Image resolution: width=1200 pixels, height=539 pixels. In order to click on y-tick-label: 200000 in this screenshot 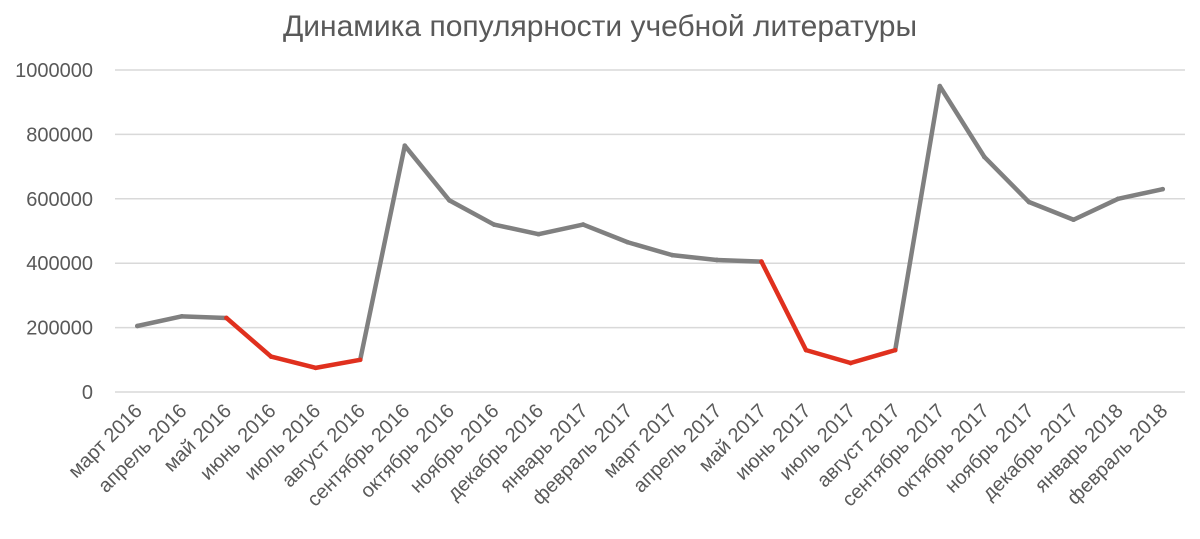, I will do `click(59, 329)`.